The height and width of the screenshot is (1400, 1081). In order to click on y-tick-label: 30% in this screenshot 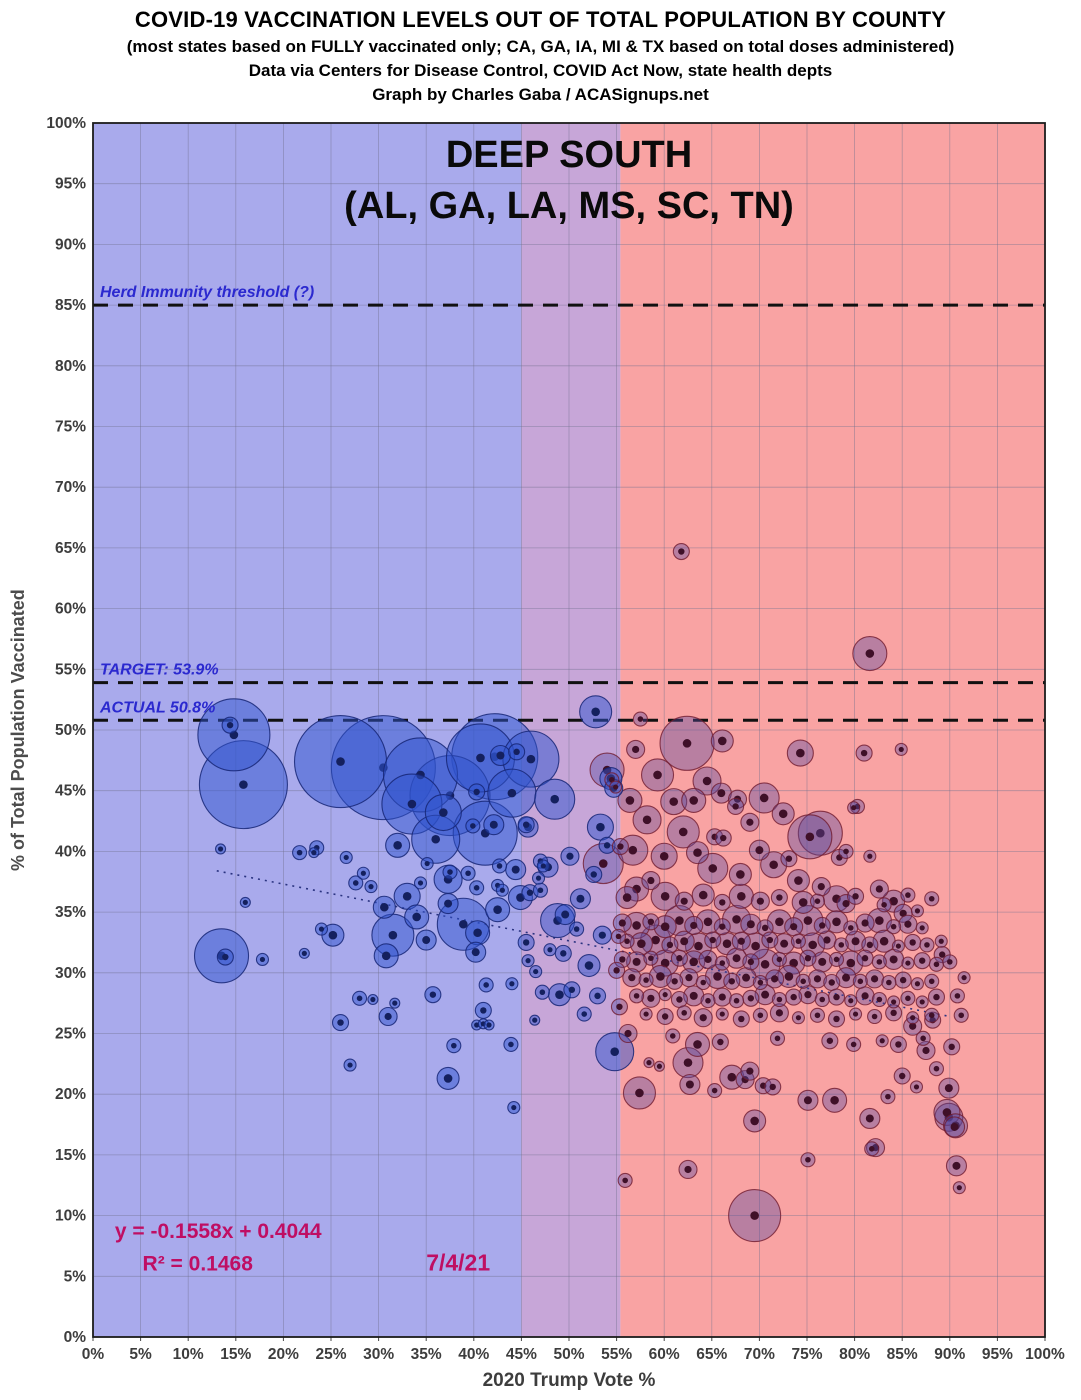, I will do `click(70, 973)`.